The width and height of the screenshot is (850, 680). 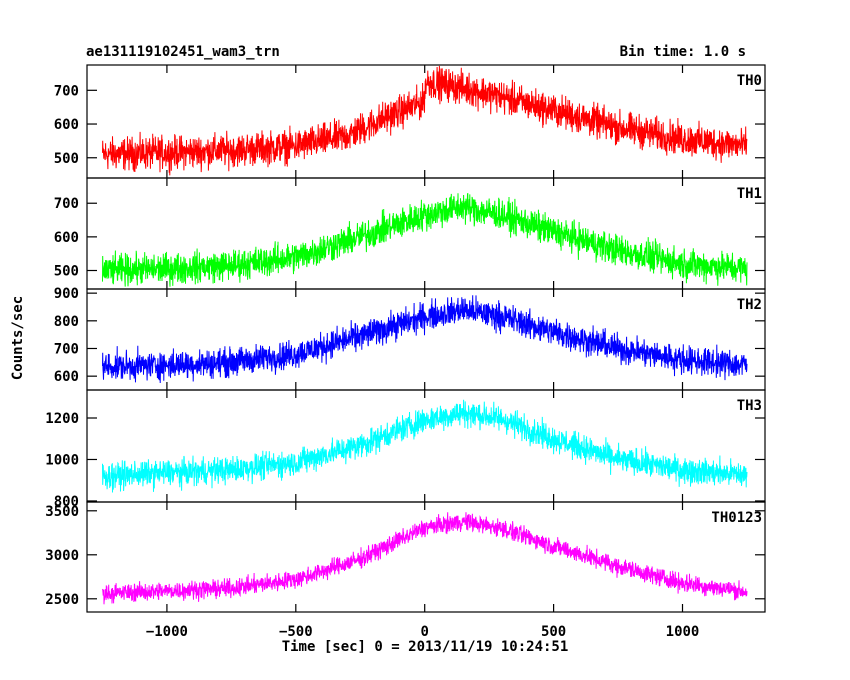 I want to click on x-tick-label: 500, so click(x=553, y=632).